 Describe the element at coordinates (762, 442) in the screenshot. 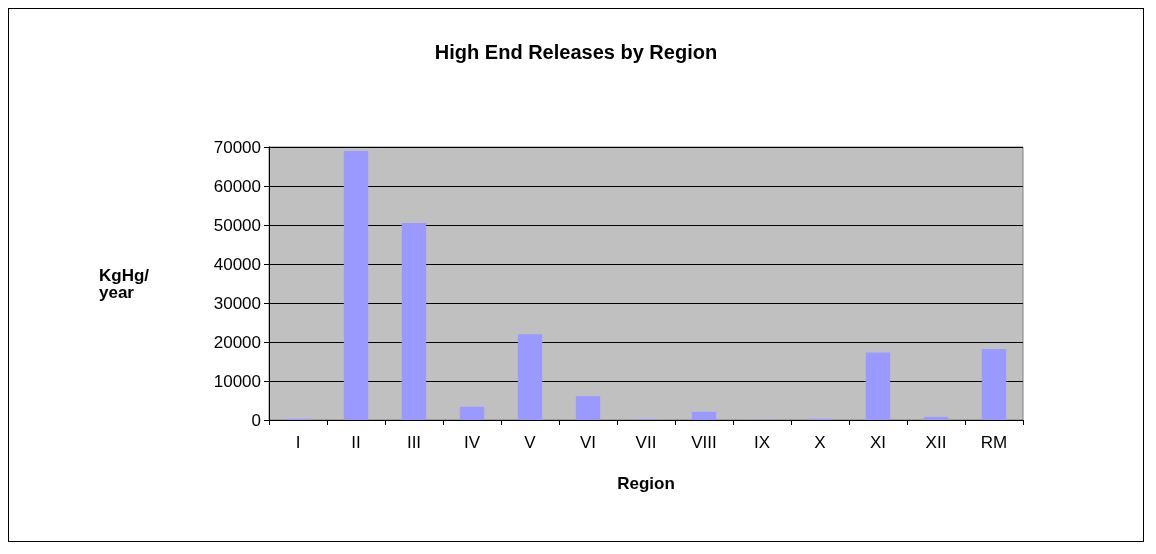

I see `x-tick-label: IX` at that location.